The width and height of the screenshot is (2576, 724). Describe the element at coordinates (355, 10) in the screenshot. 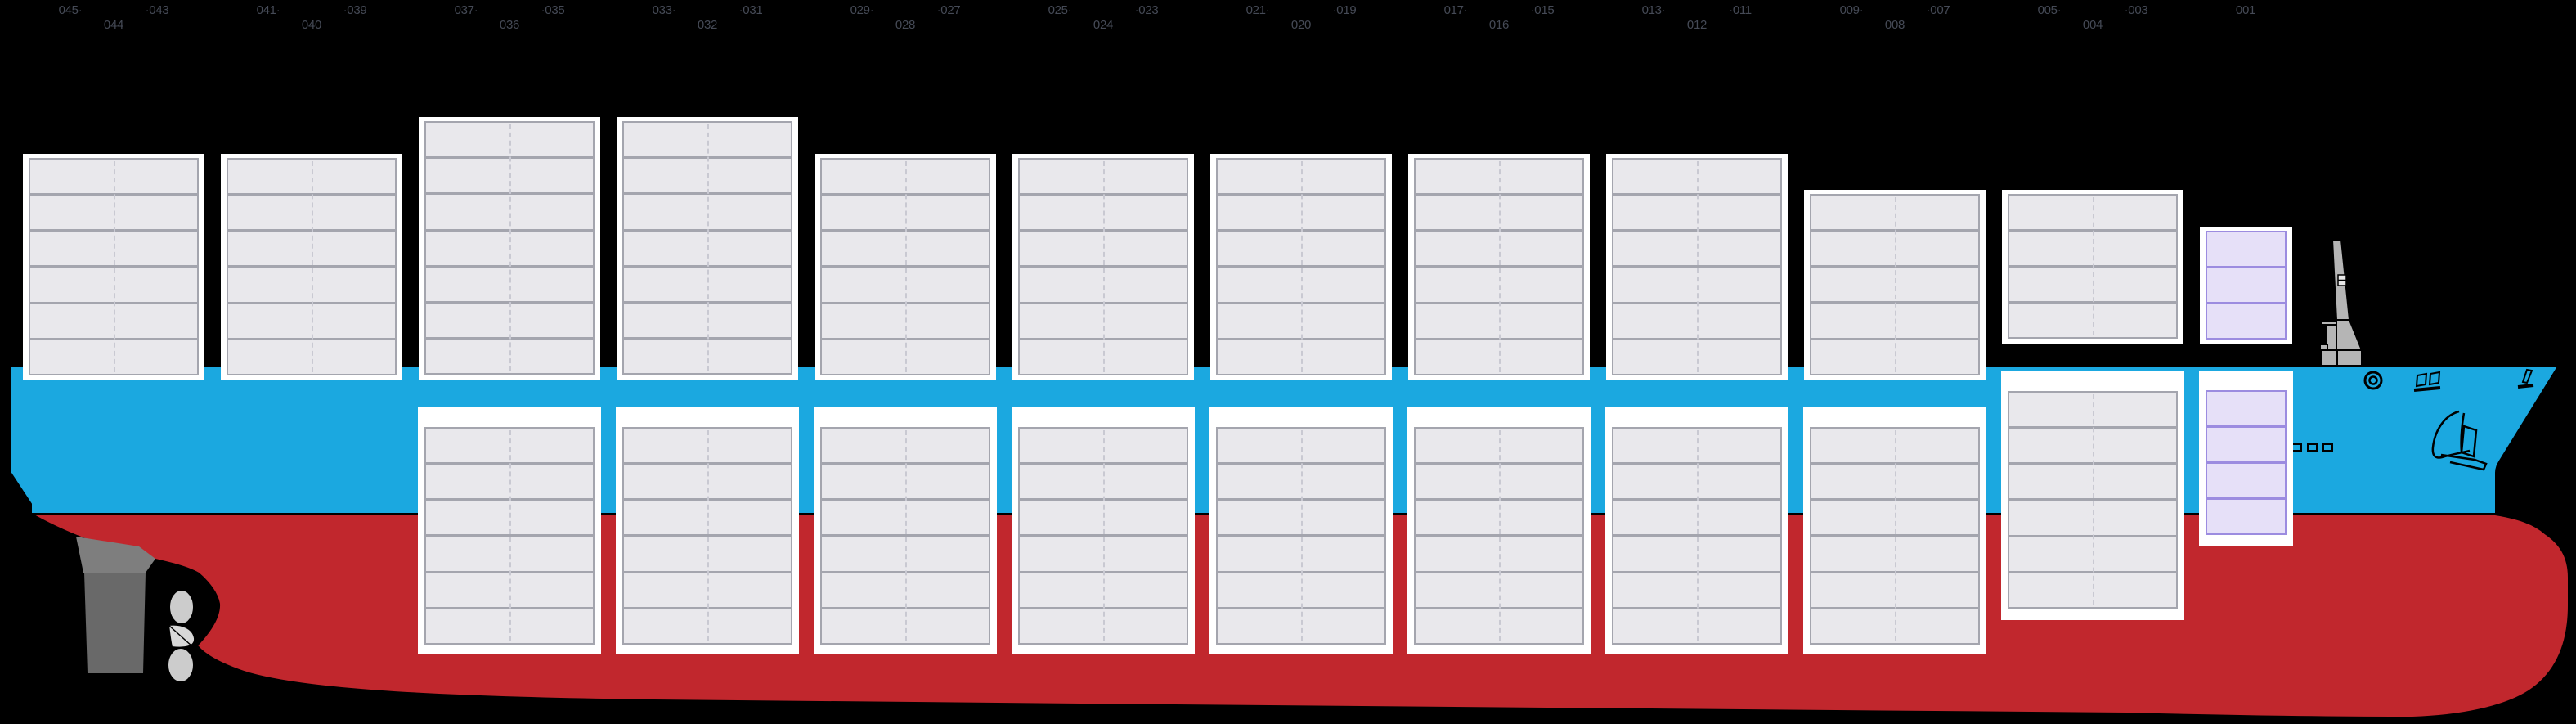

I see `bay-label-right: ·039` at that location.